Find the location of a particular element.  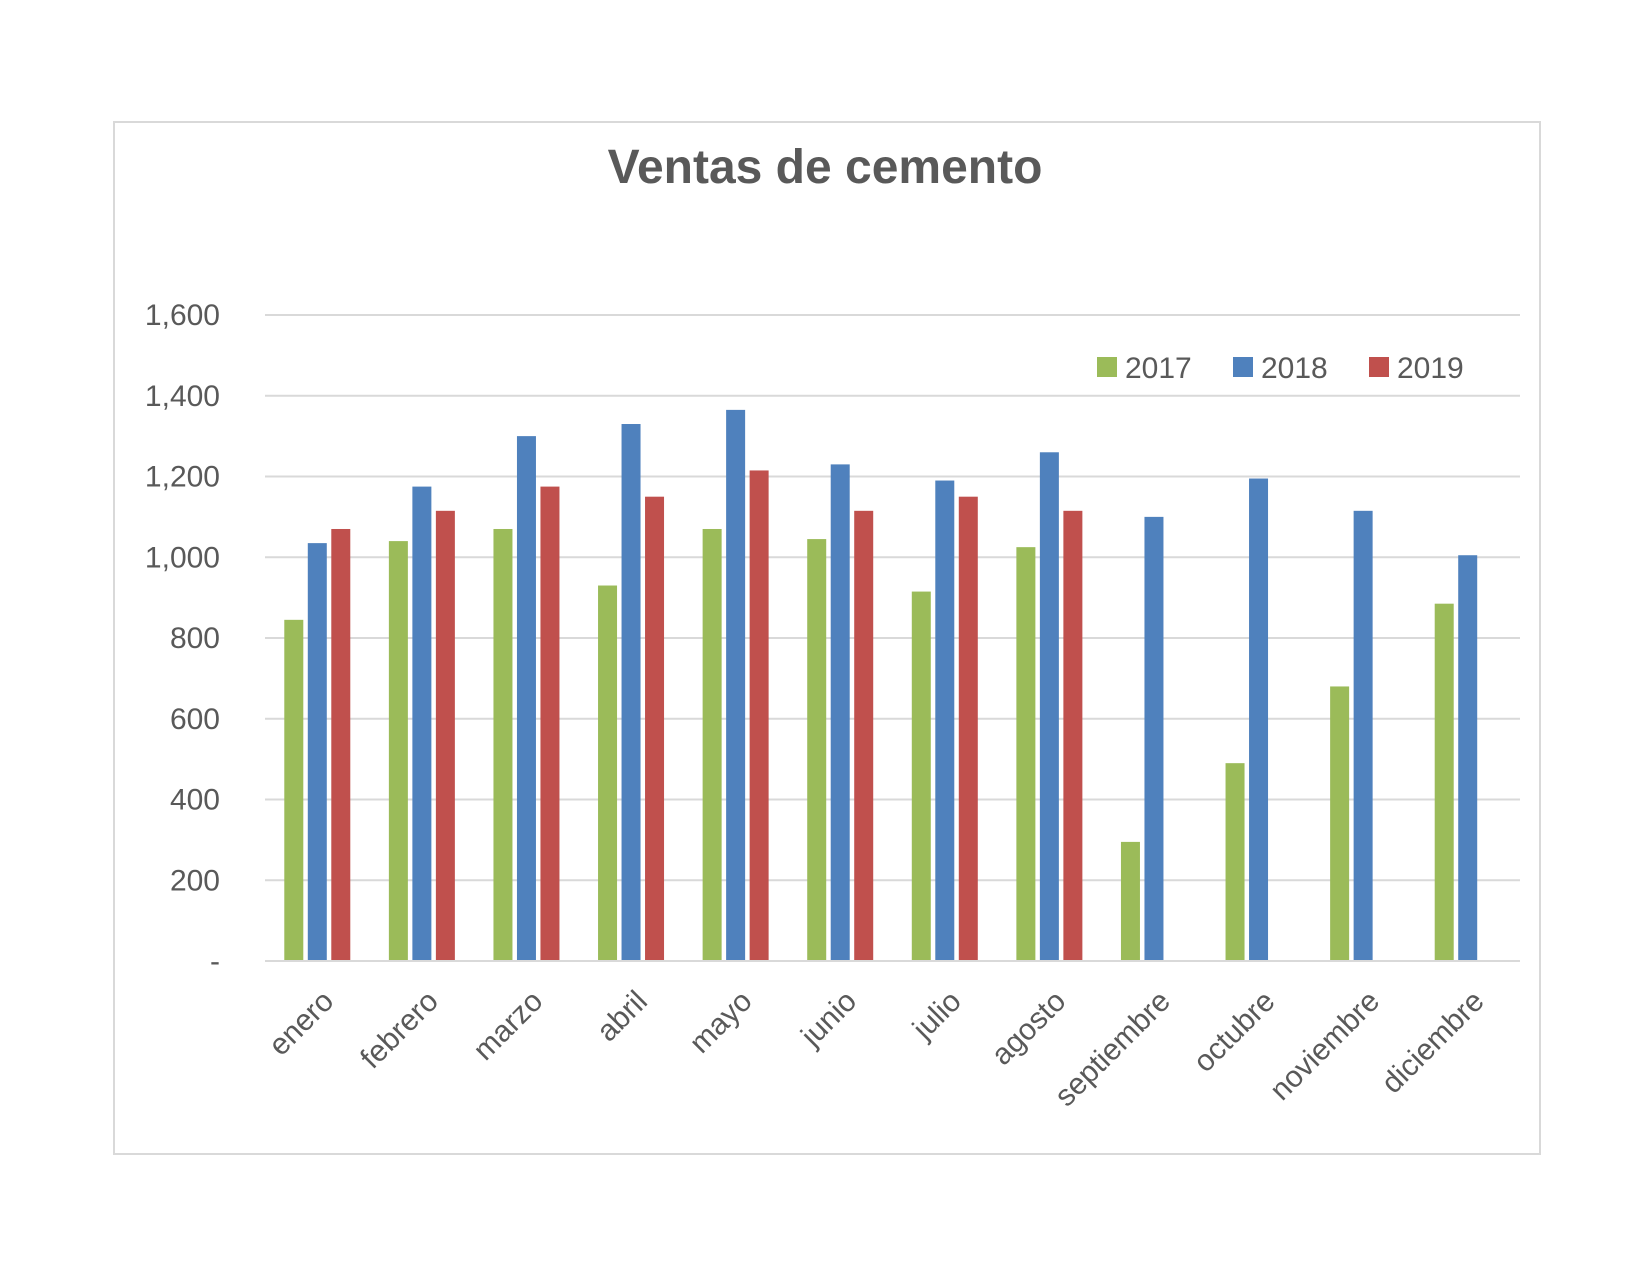

bar-2018-mayo is located at coordinates (736, 685).